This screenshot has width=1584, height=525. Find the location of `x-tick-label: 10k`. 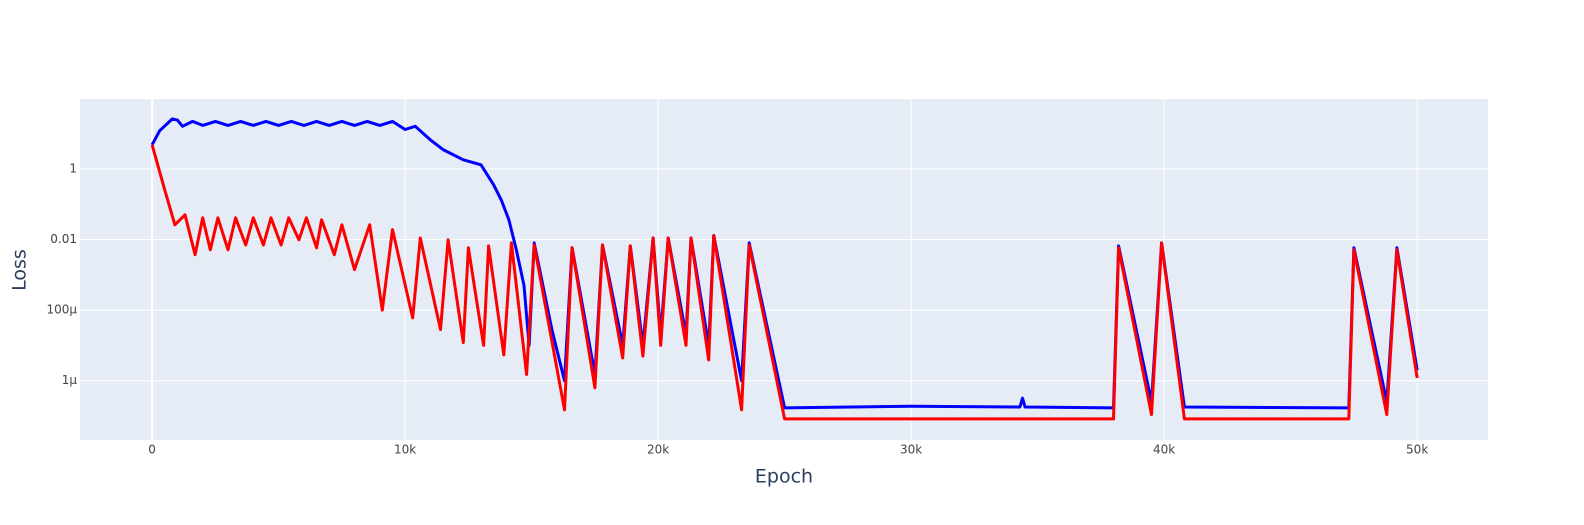

x-tick-label: 10k is located at coordinates (405, 450).